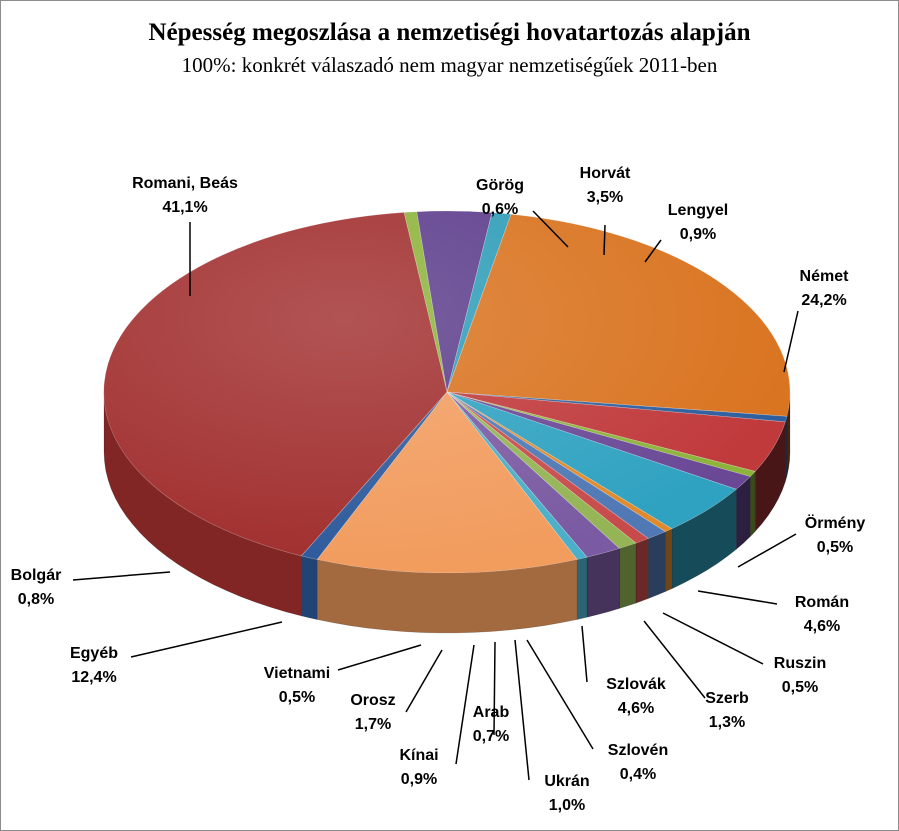 This screenshot has width=899, height=831. Describe the element at coordinates (93, 677) in the screenshot. I see `label-value-egyeb: 12,4%` at that location.